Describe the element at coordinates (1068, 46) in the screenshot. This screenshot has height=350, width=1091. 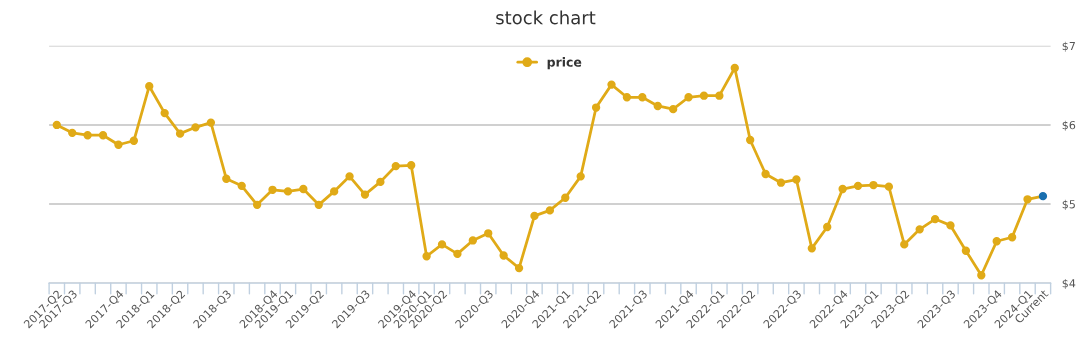
I see `y-tick-label: $7` at that location.